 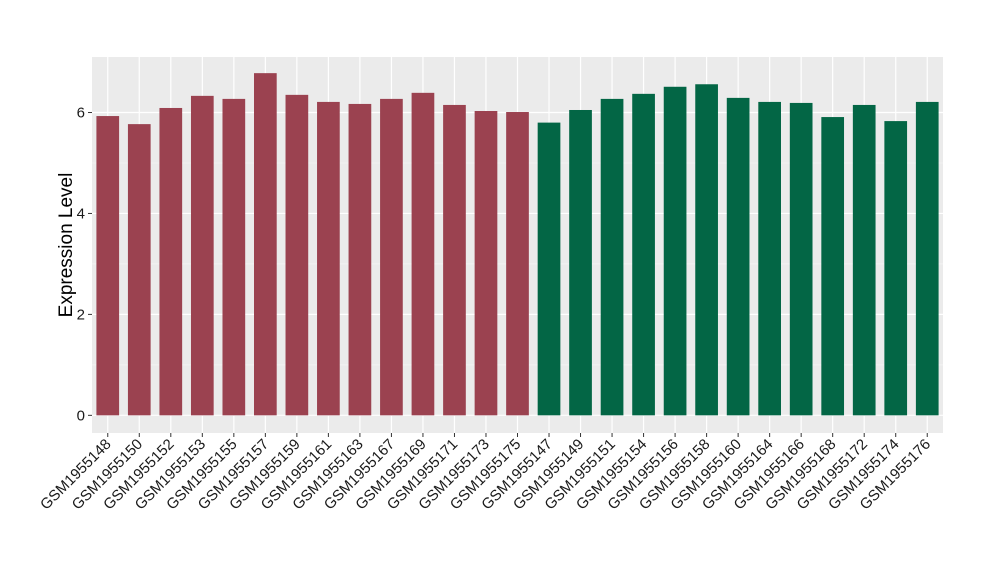 I want to click on y-tick-label: 0, so click(x=81, y=415).